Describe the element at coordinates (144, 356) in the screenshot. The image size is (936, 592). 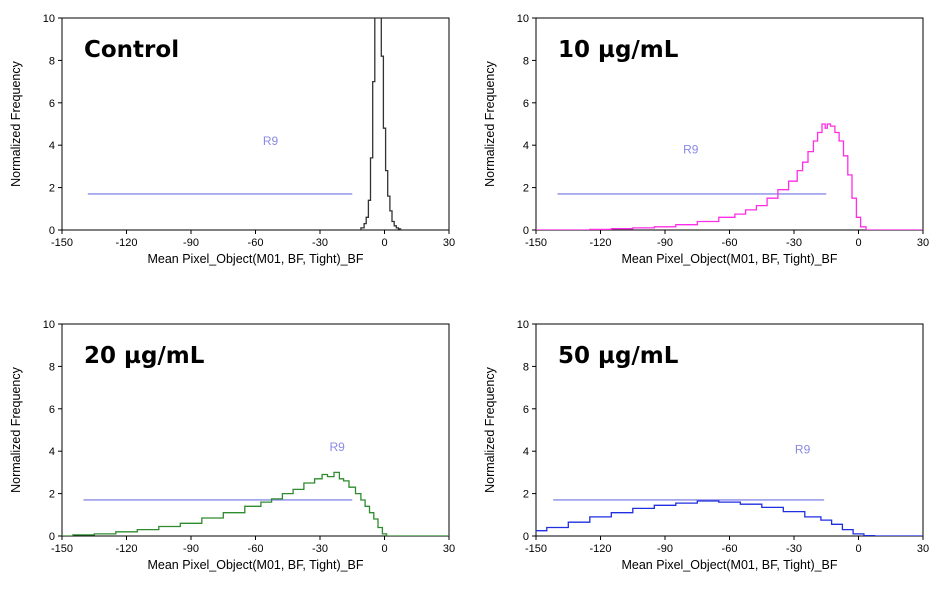
I see `panel-title: 20 µg/mL` at that location.